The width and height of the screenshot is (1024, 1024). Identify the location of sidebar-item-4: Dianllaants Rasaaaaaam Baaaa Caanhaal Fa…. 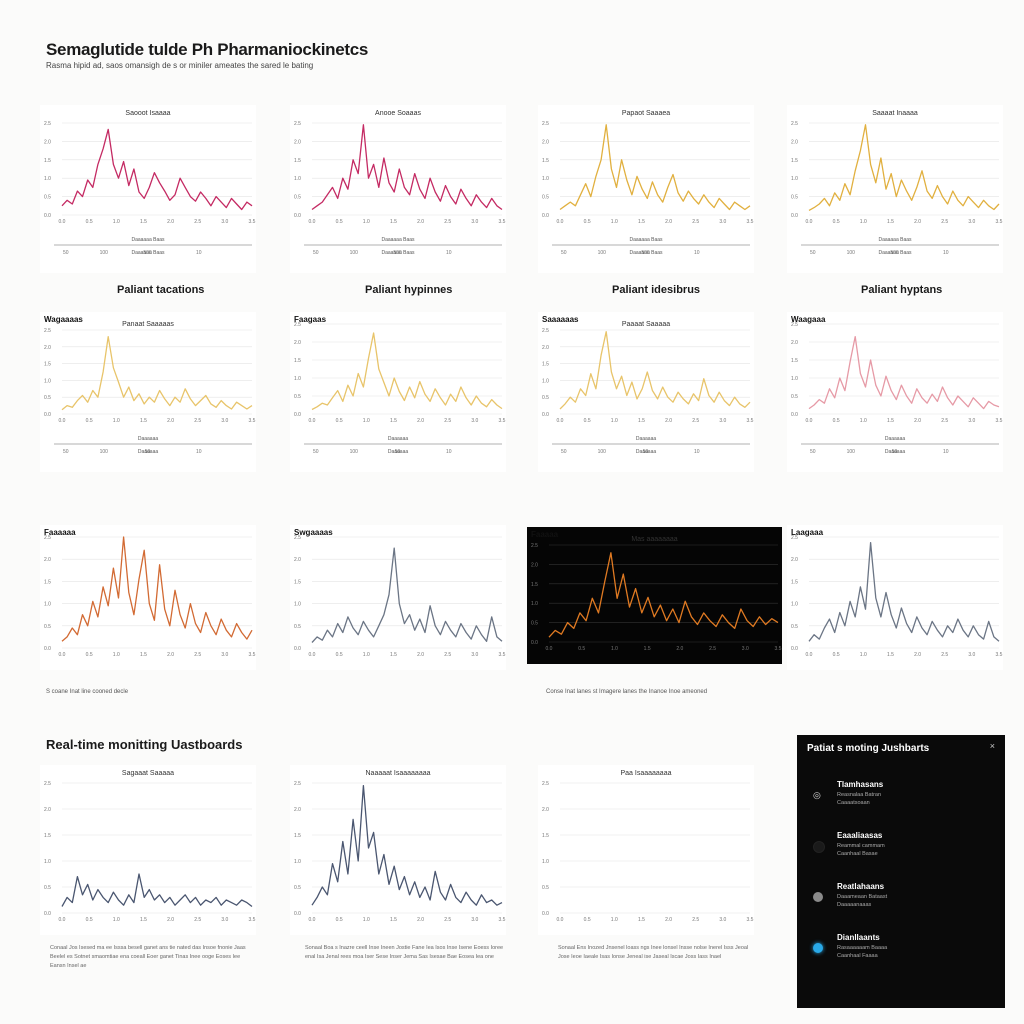
(903, 953).